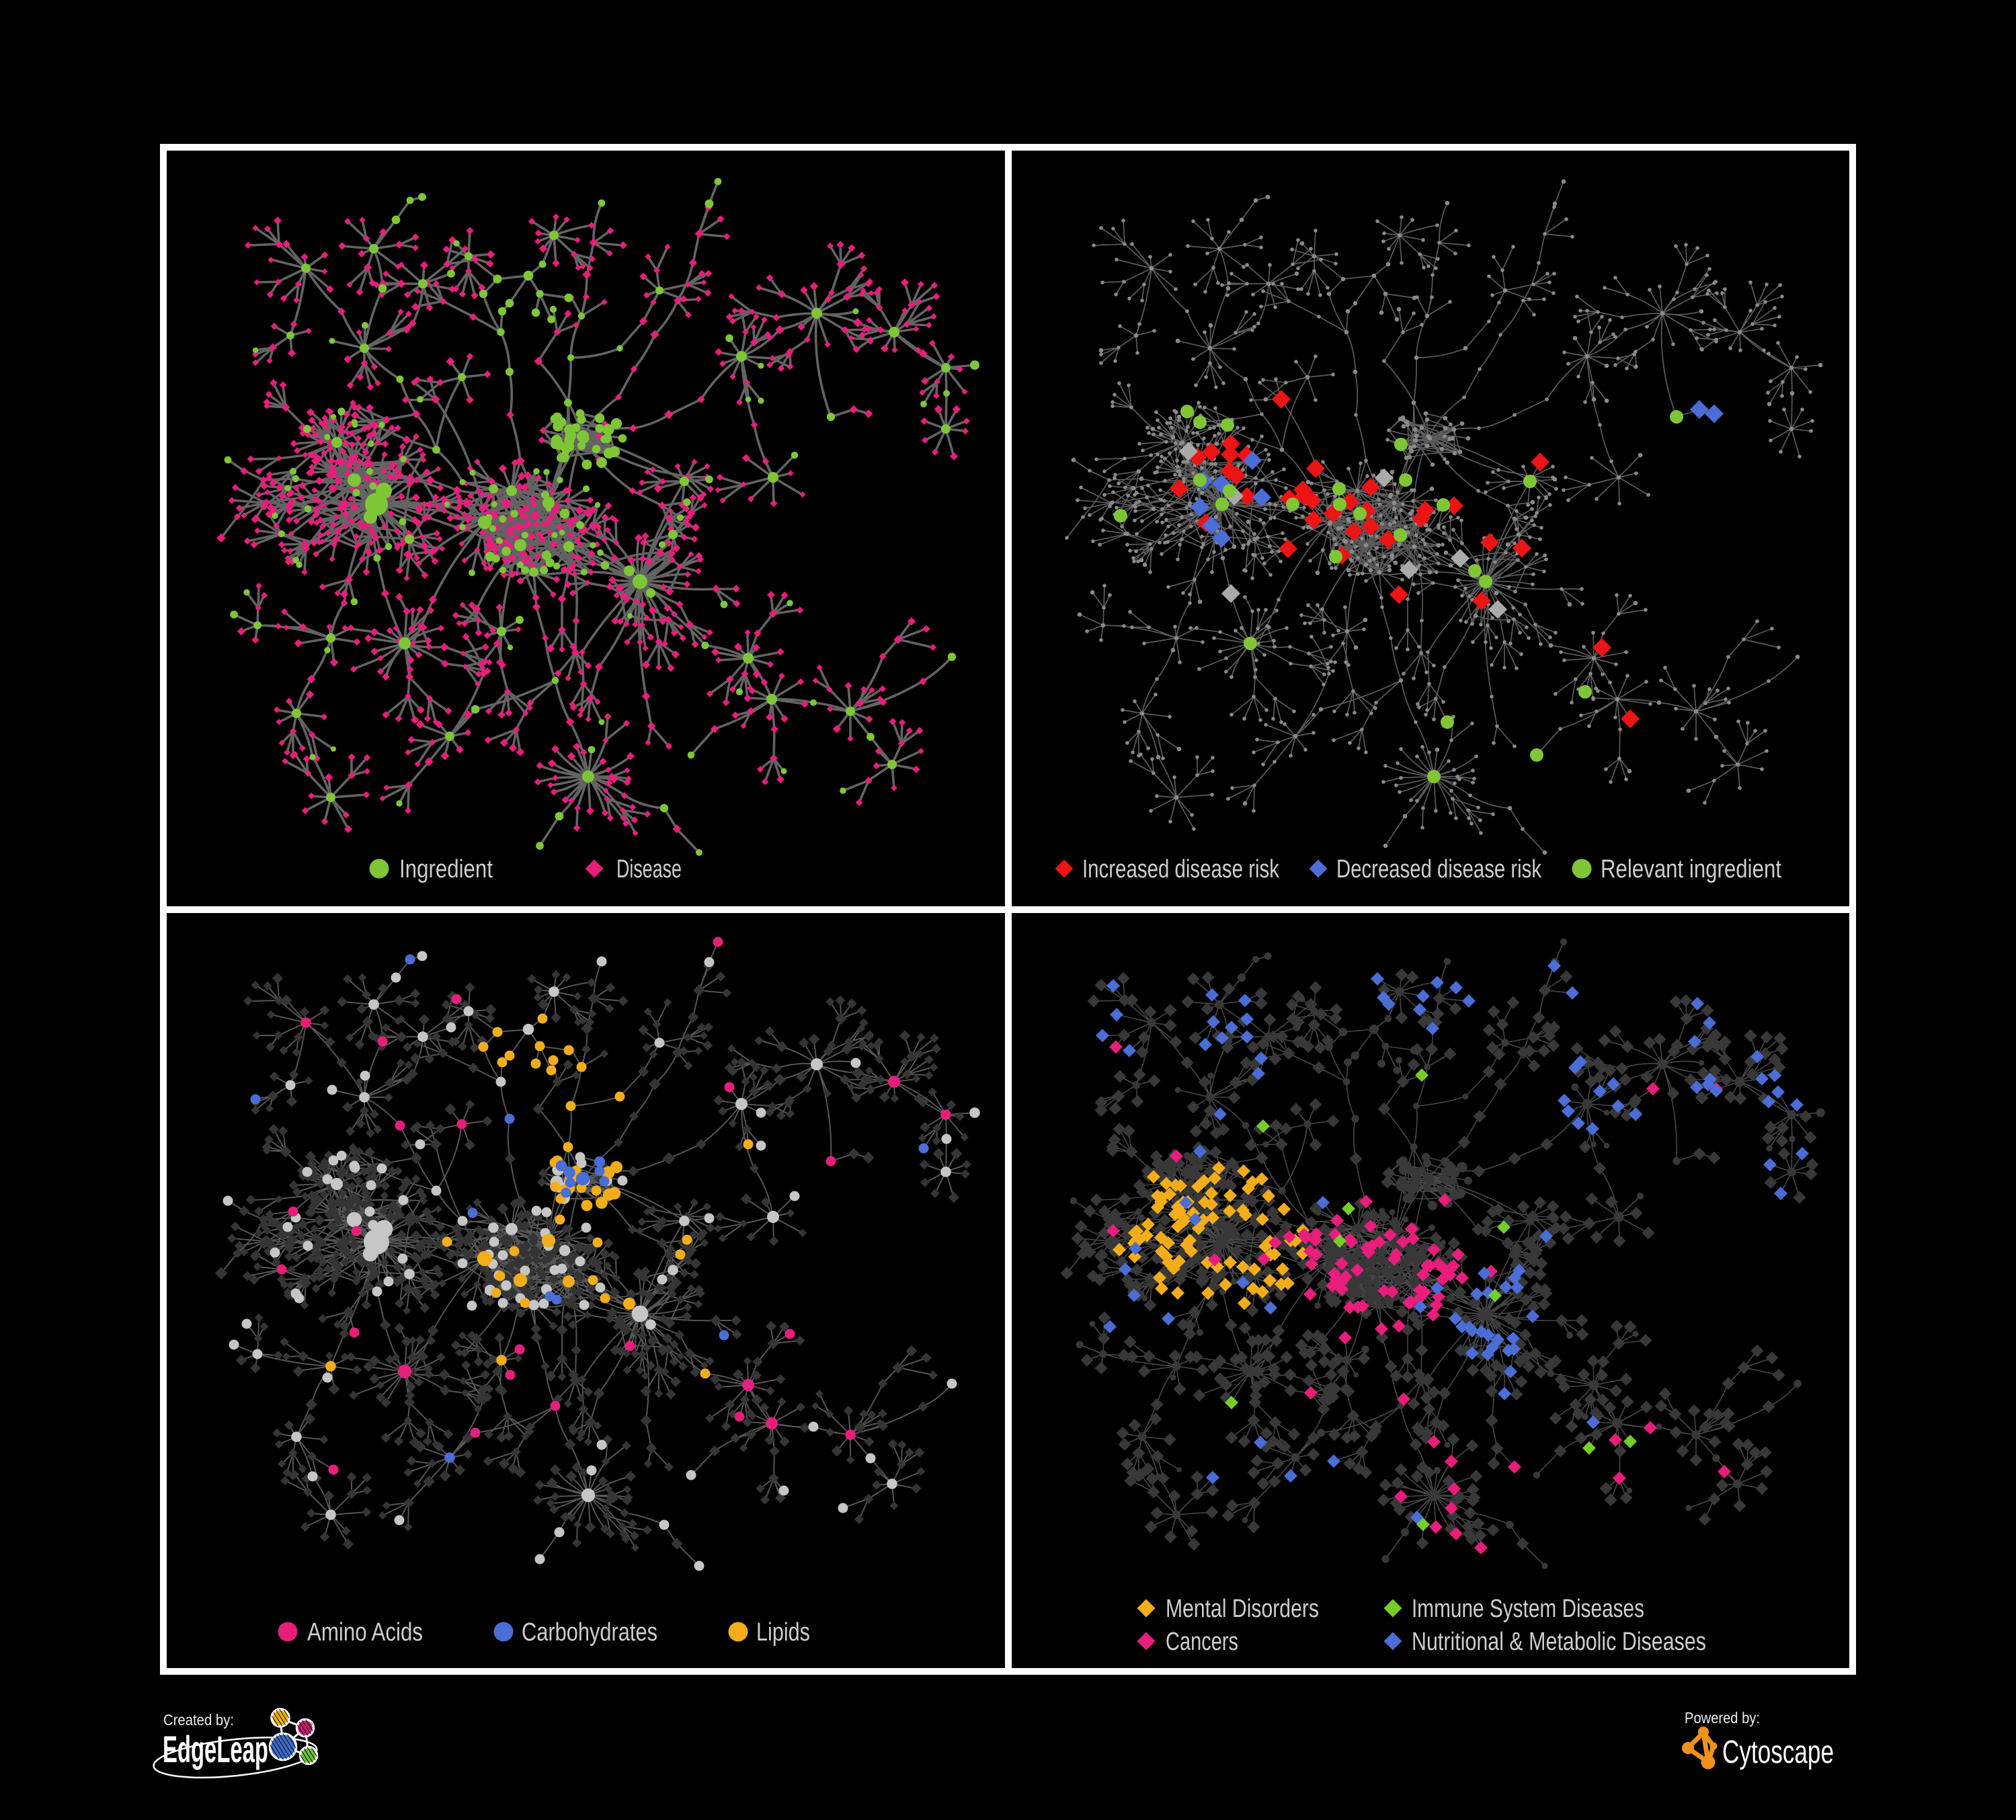 Image resolution: width=2016 pixels, height=1820 pixels. I want to click on svg-text: EdgeLeap, so click(215, 1749).